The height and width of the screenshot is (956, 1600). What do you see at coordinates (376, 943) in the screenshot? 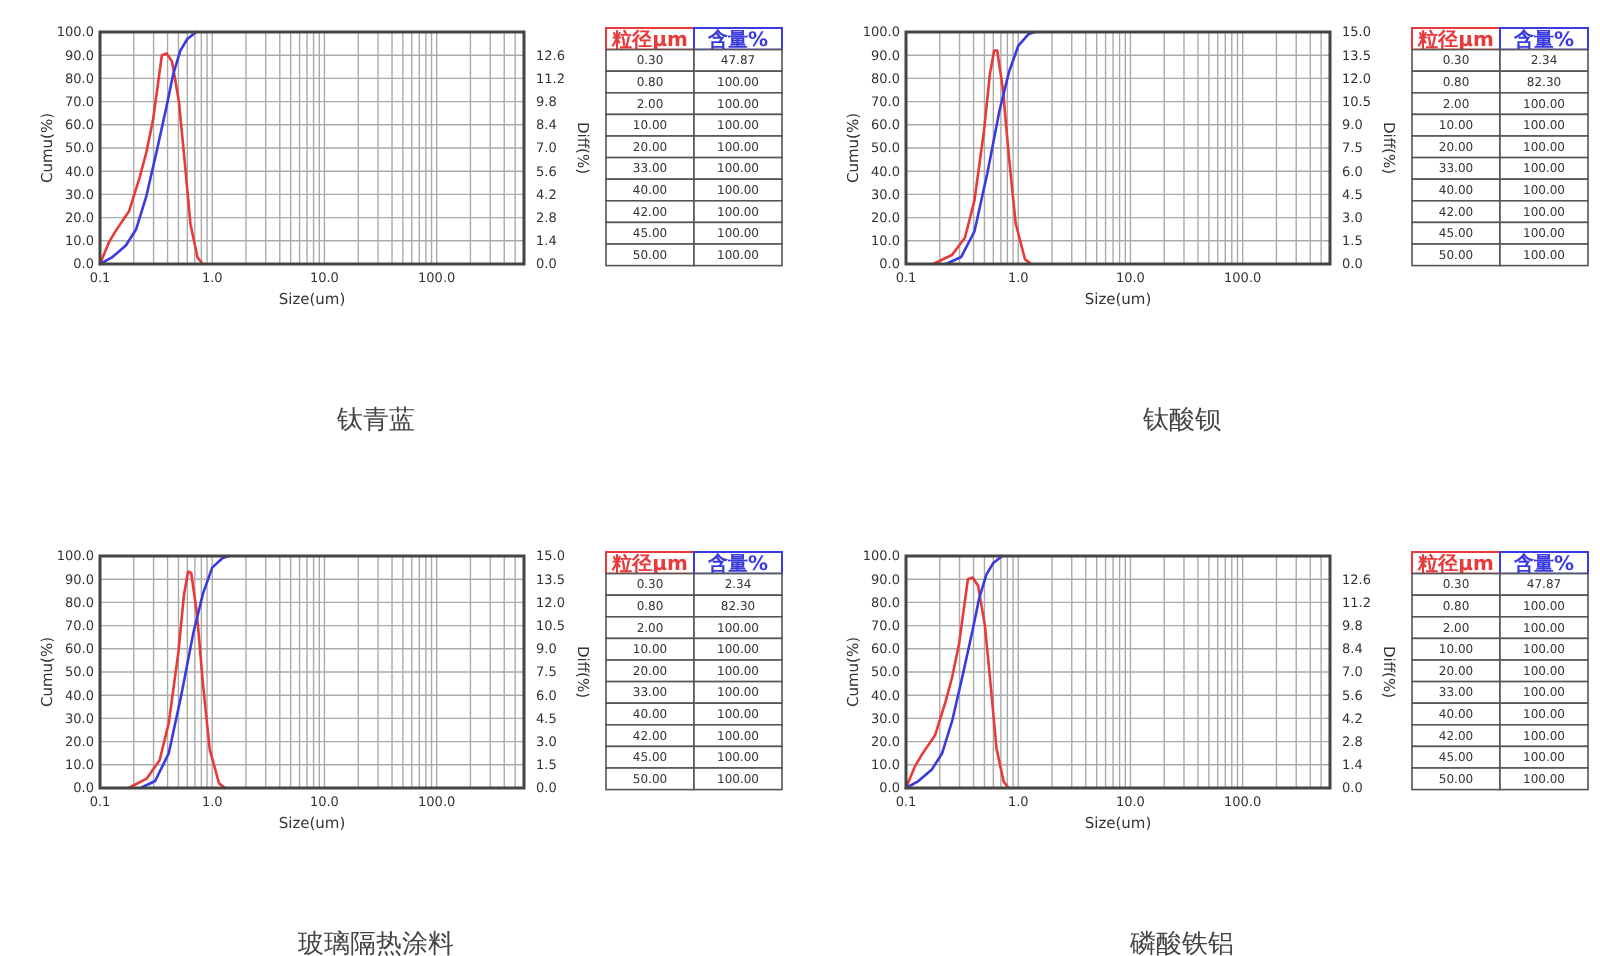
I see `text: 玻璃隔热涂料` at bounding box center [376, 943].